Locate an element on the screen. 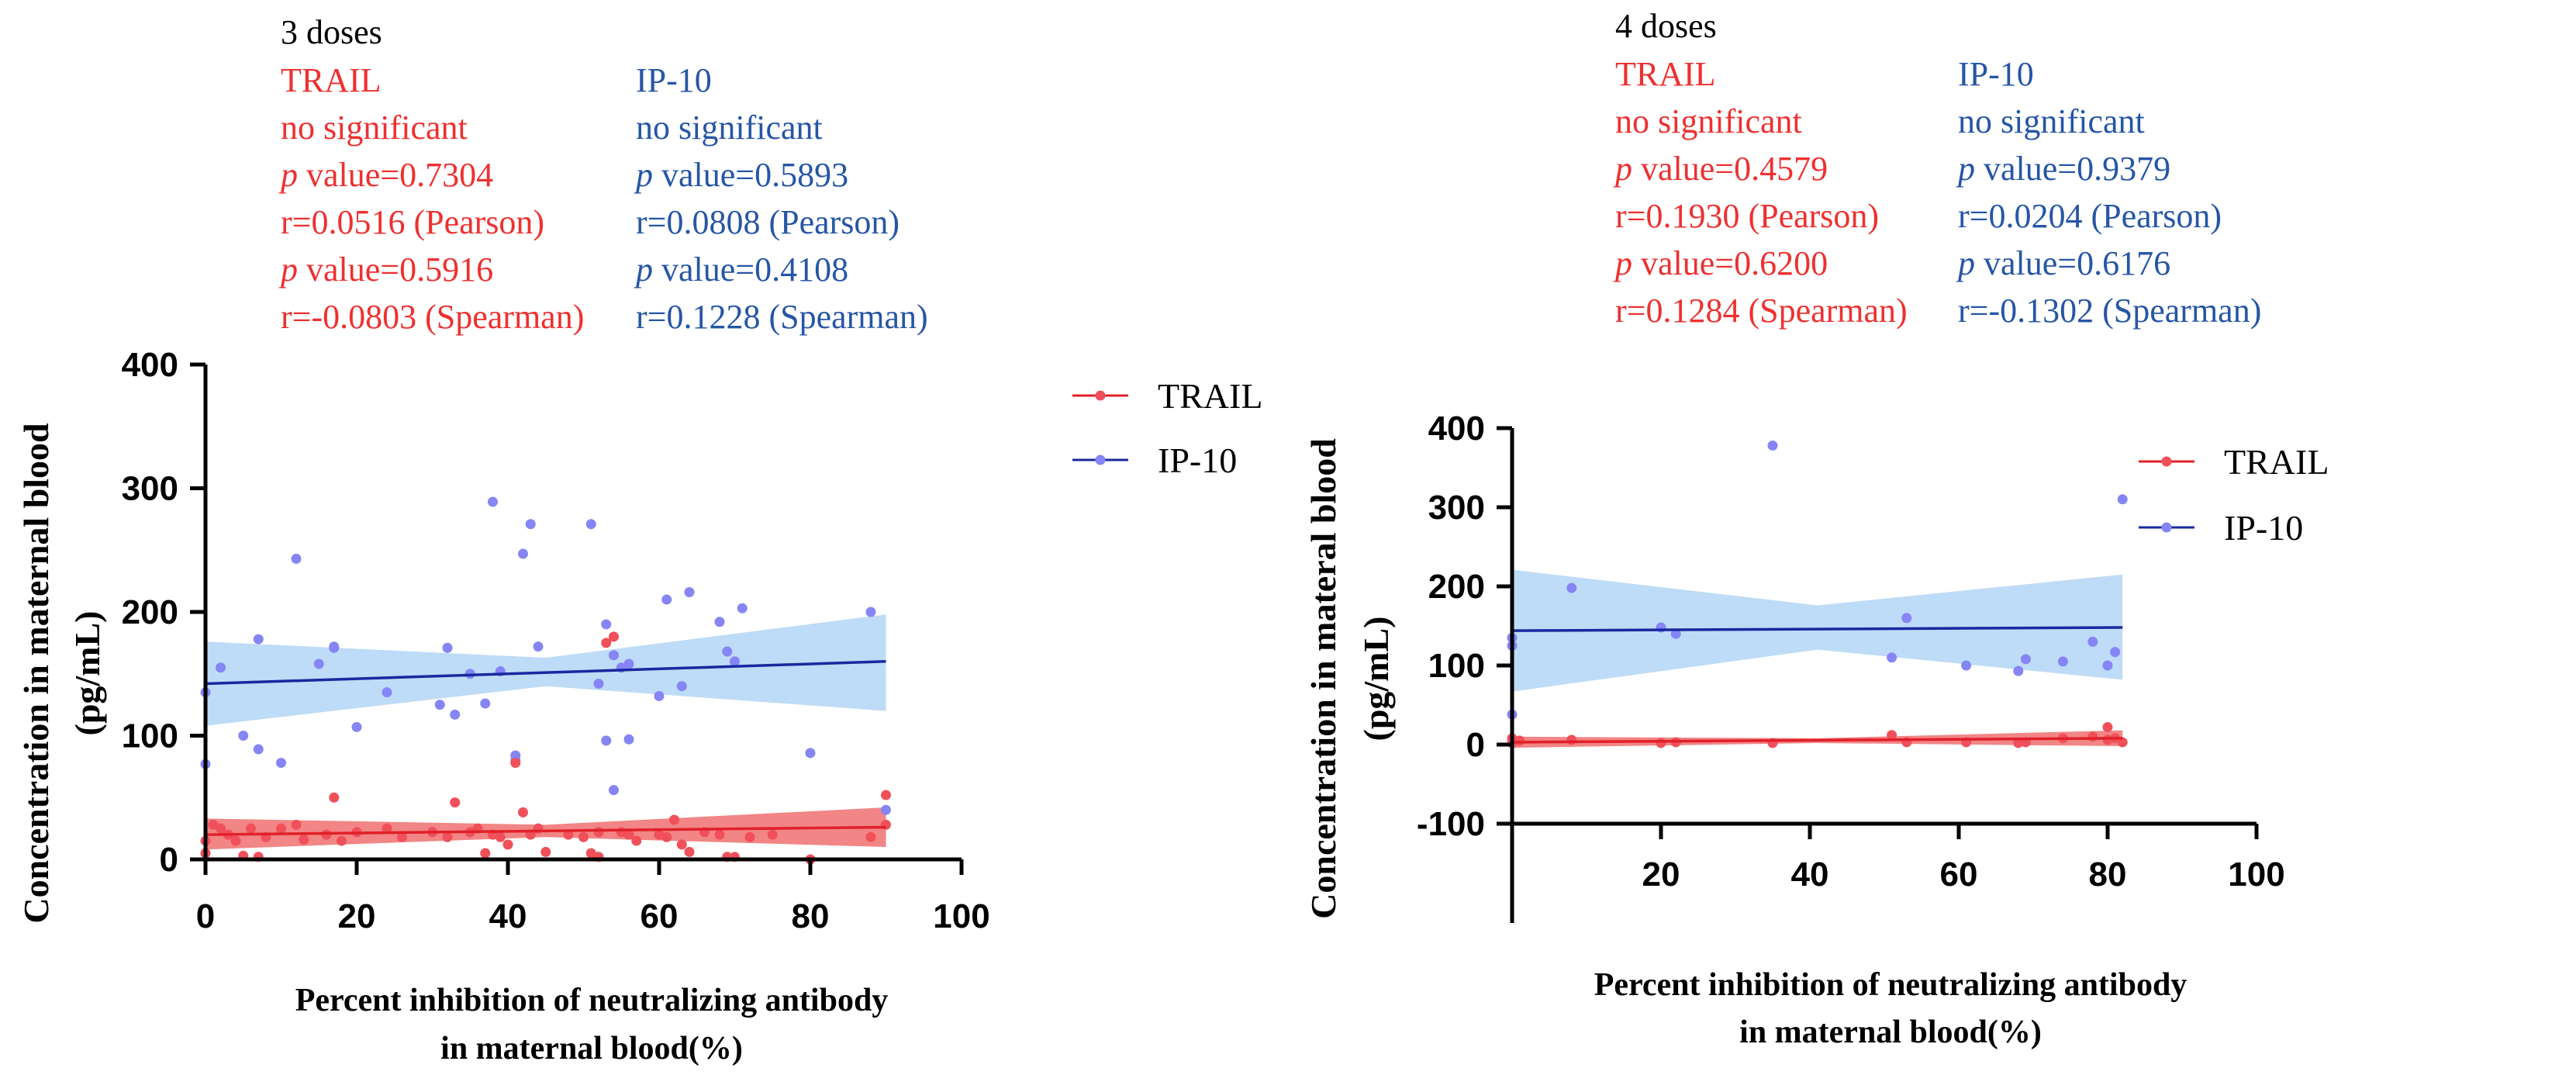 This screenshot has width=2576, height=1075. ip10-stat-line: p value=0.4108 is located at coordinates (741, 270).